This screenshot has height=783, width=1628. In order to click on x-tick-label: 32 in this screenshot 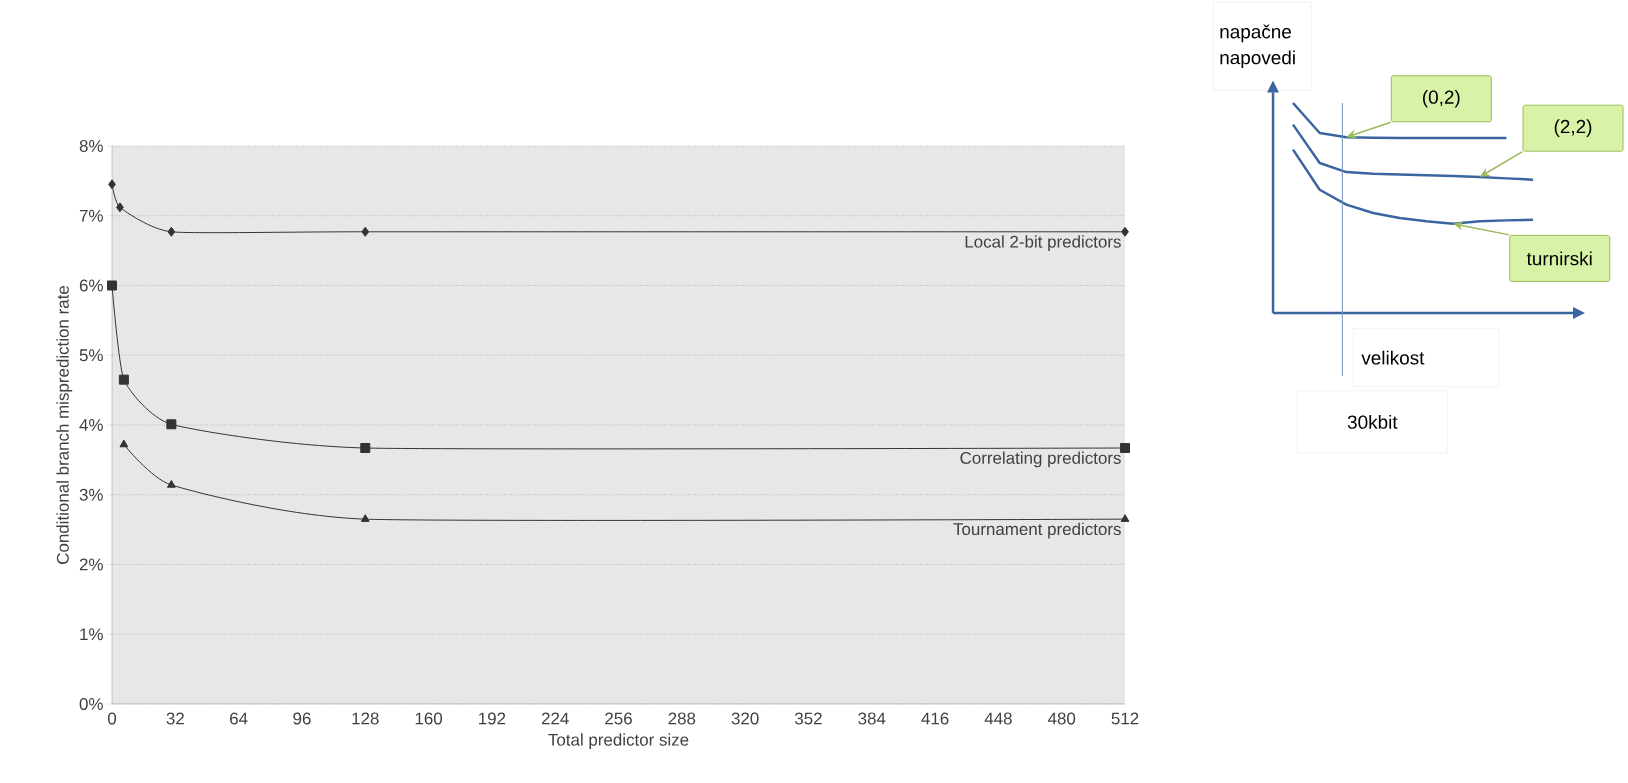, I will do `click(175, 718)`.